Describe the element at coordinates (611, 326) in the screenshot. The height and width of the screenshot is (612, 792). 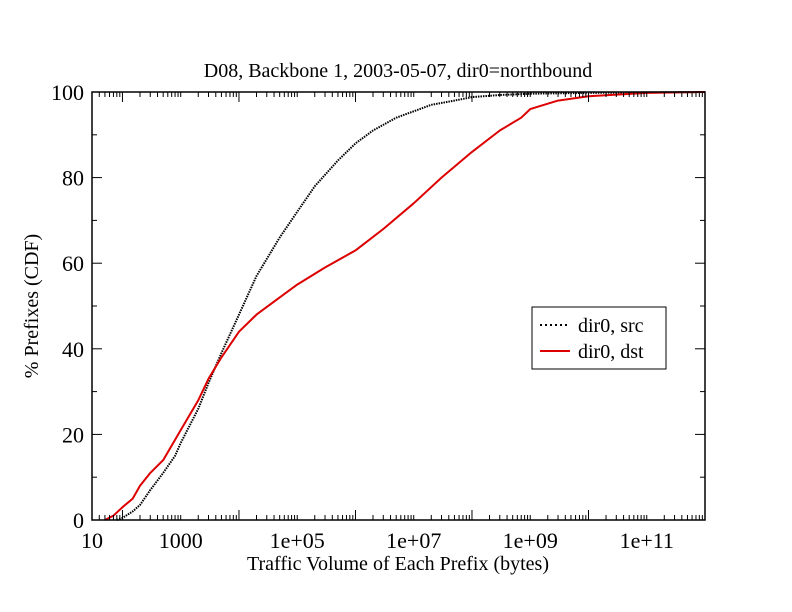
I see `legend-label-src: dir0, src` at that location.